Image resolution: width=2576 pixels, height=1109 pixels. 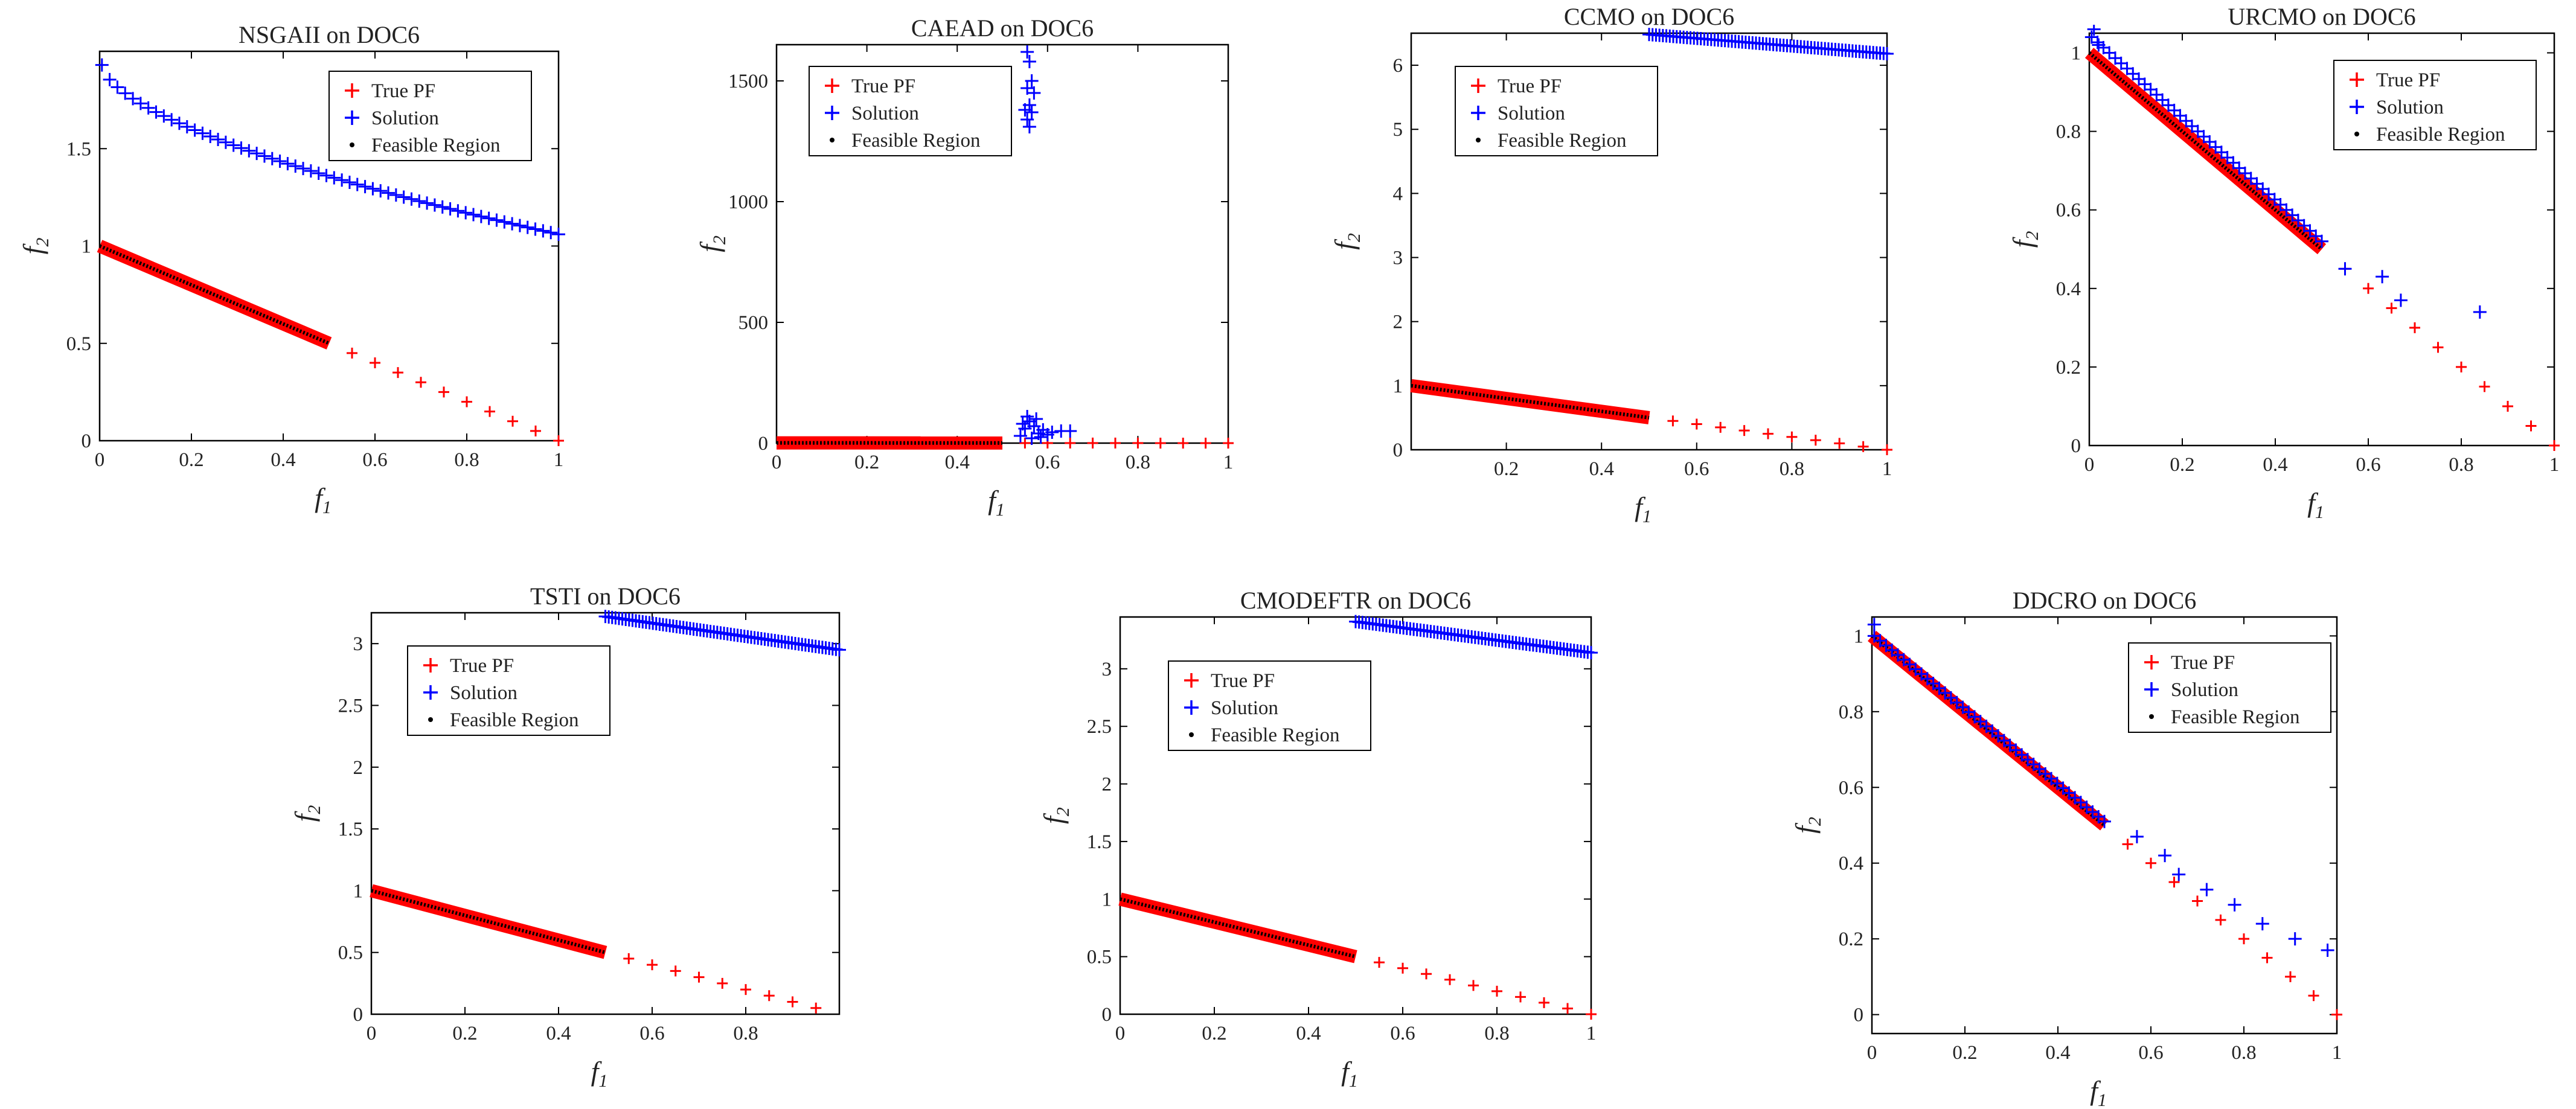 I want to click on chart-title: CCMO on DOC6, so click(x=1649, y=16).